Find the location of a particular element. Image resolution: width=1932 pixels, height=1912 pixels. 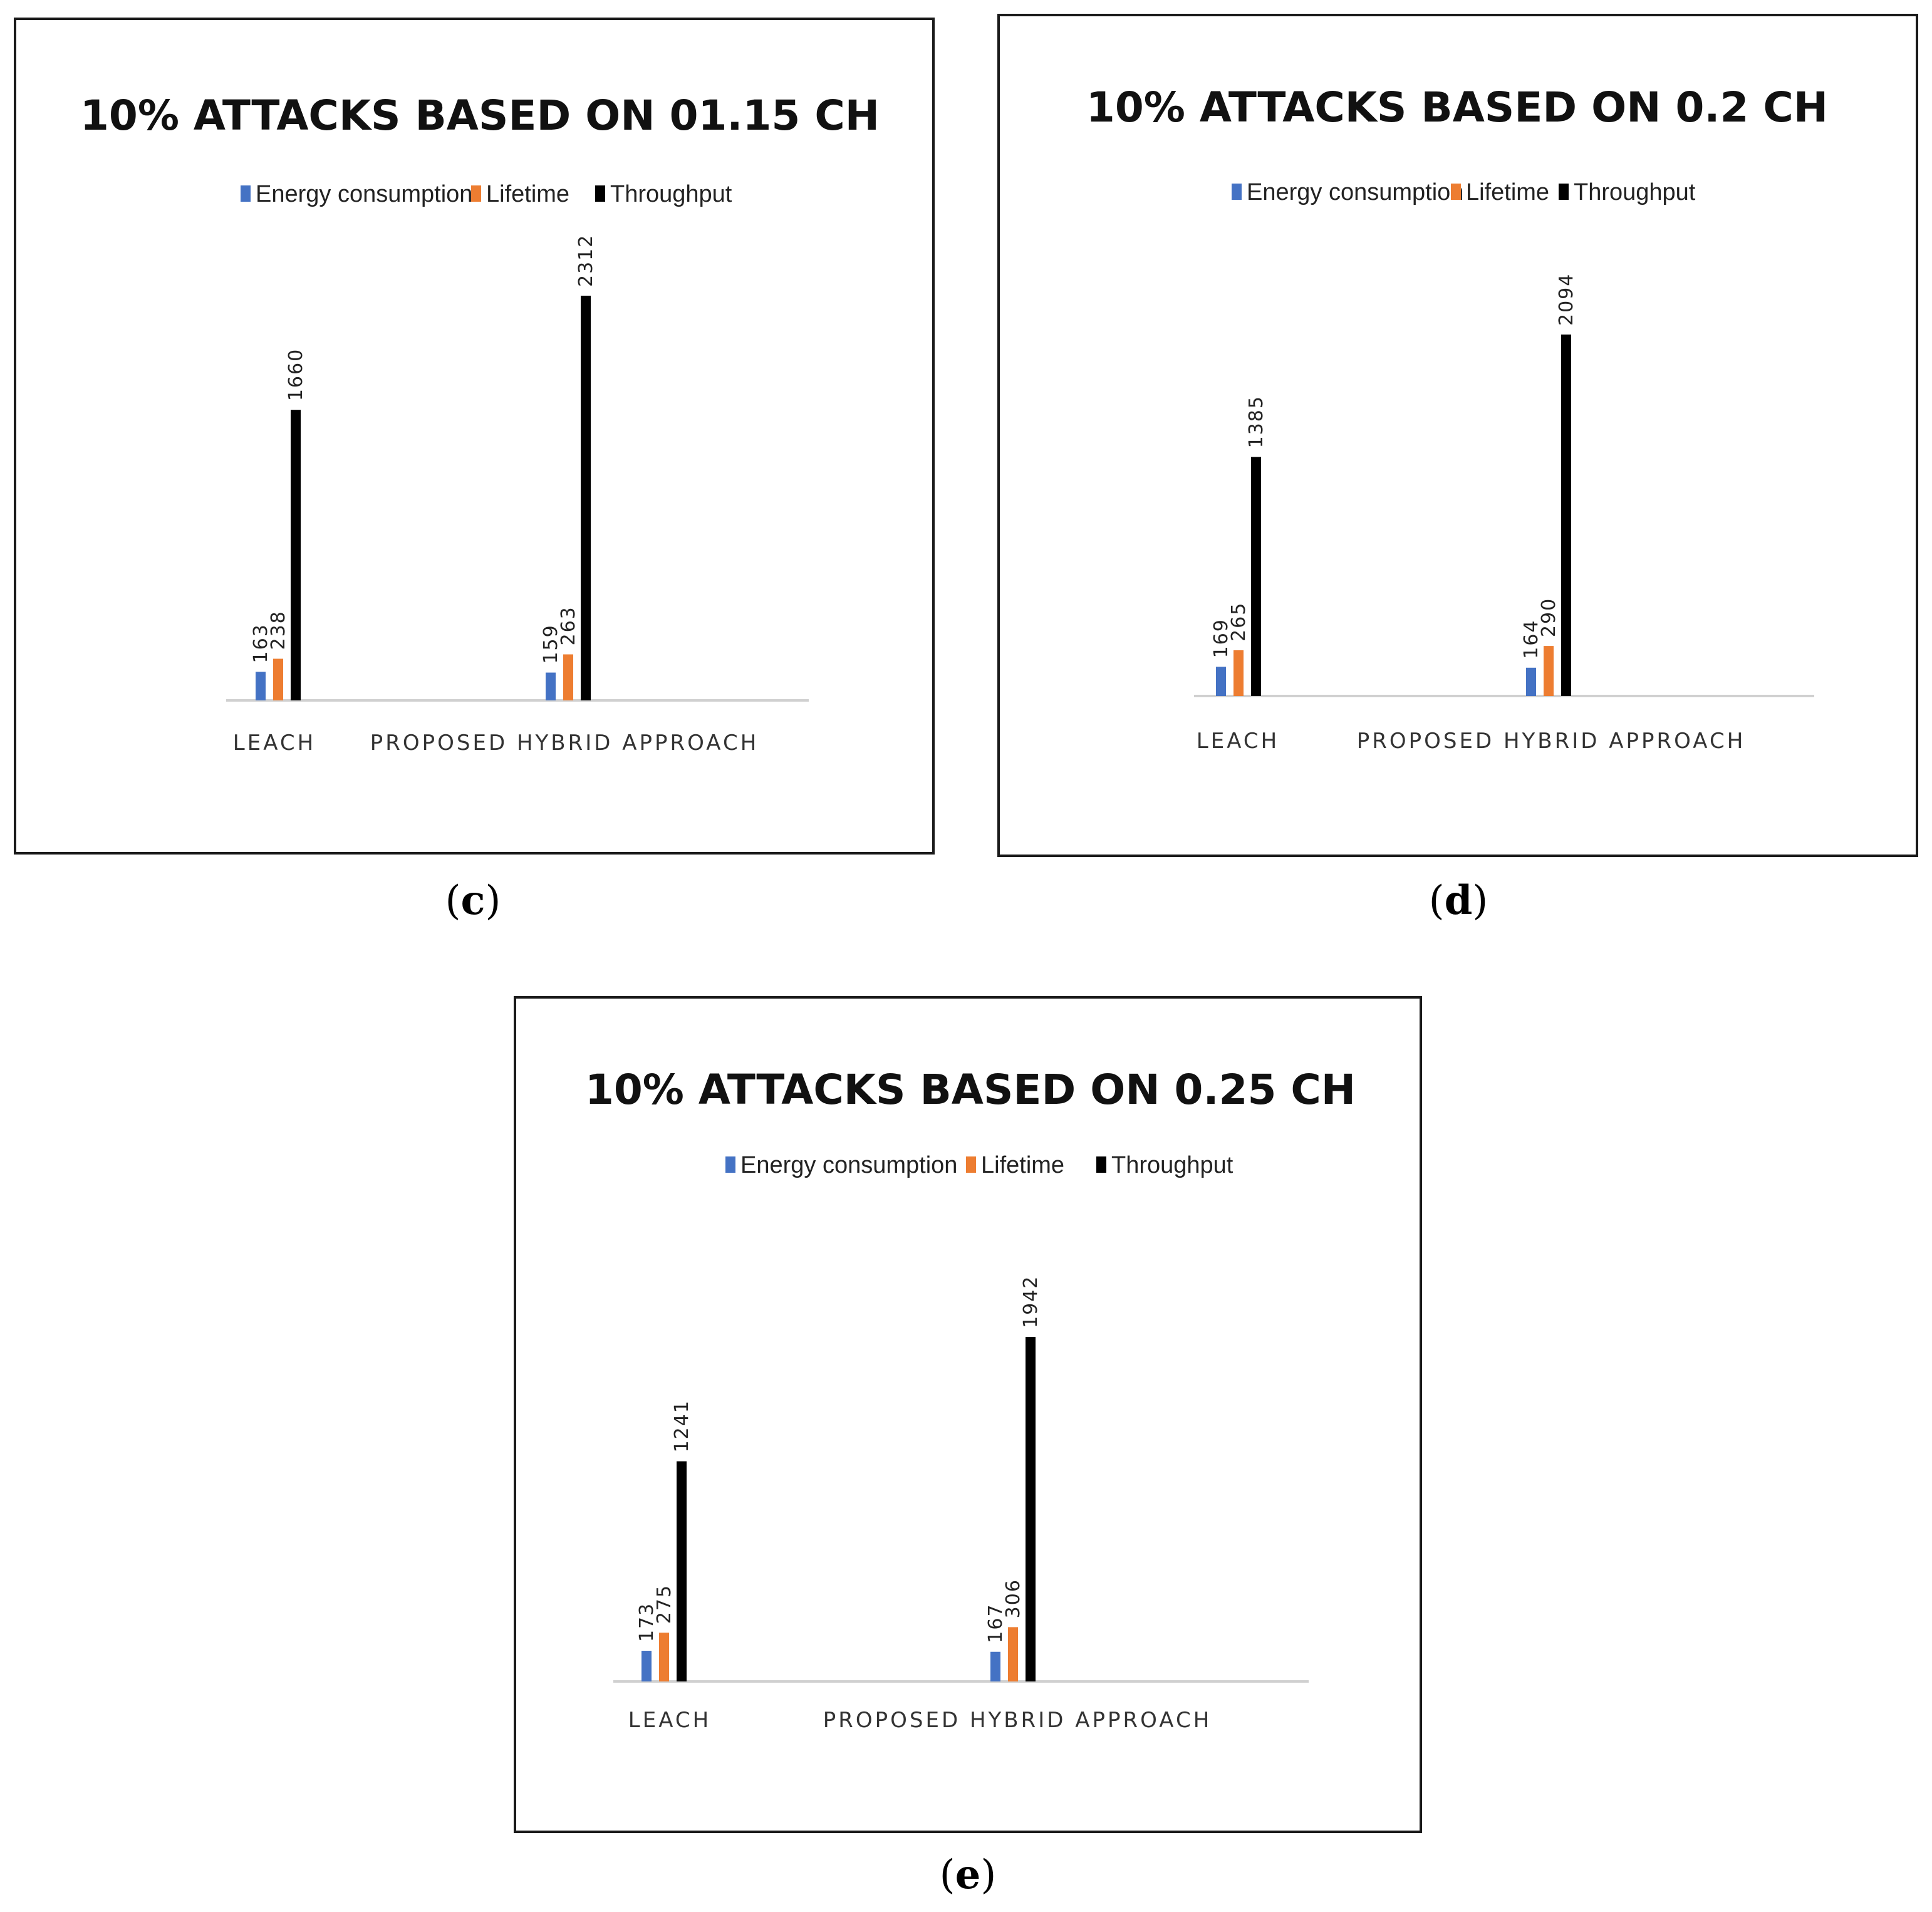

data-label: 265 is located at coordinates (1239, 622).